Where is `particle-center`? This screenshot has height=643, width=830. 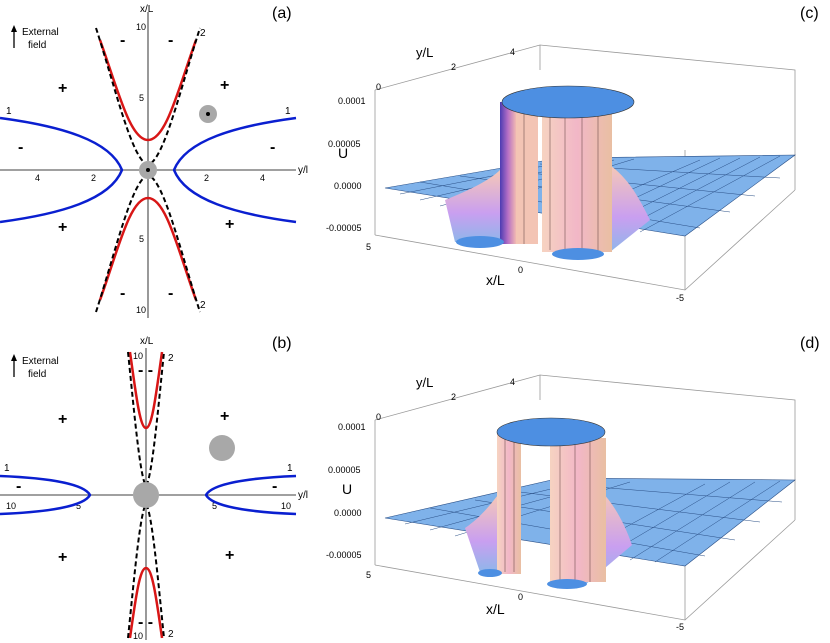
particle-center is located at coordinates (146, 495).